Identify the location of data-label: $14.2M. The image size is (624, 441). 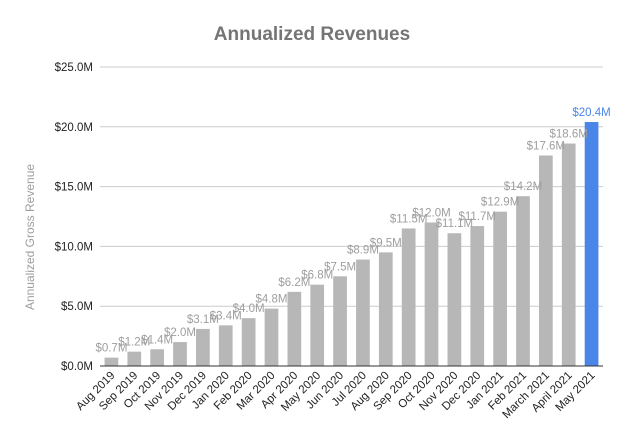
(523, 187).